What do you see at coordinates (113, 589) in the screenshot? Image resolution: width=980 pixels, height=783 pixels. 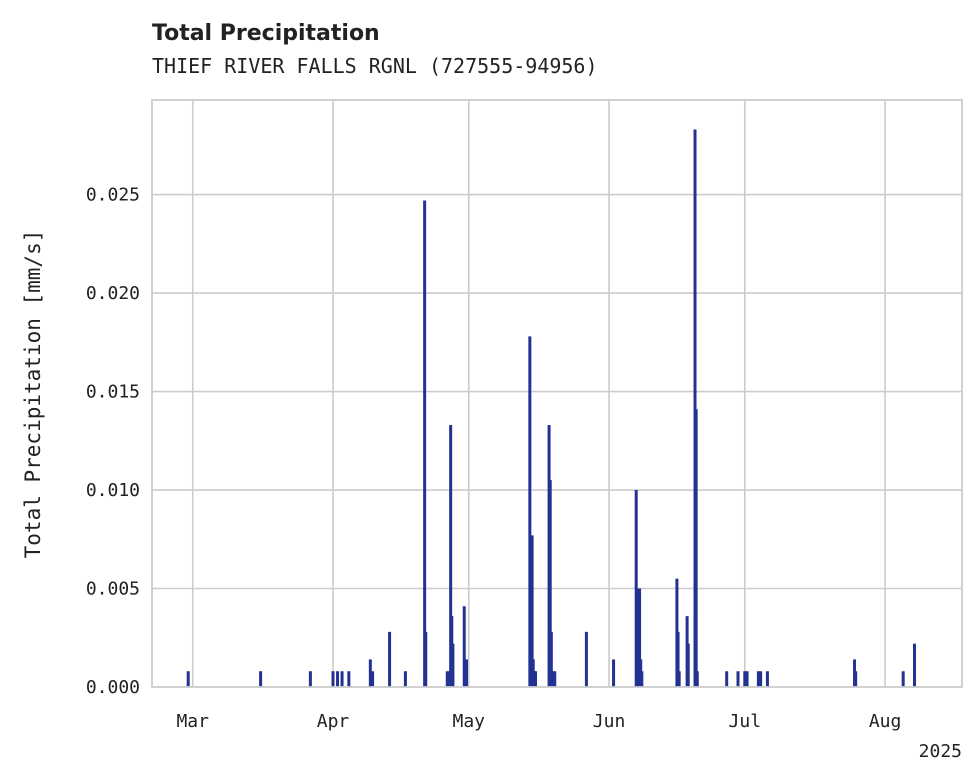 I see `y-tick-label: 0.005` at bounding box center [113, 589].